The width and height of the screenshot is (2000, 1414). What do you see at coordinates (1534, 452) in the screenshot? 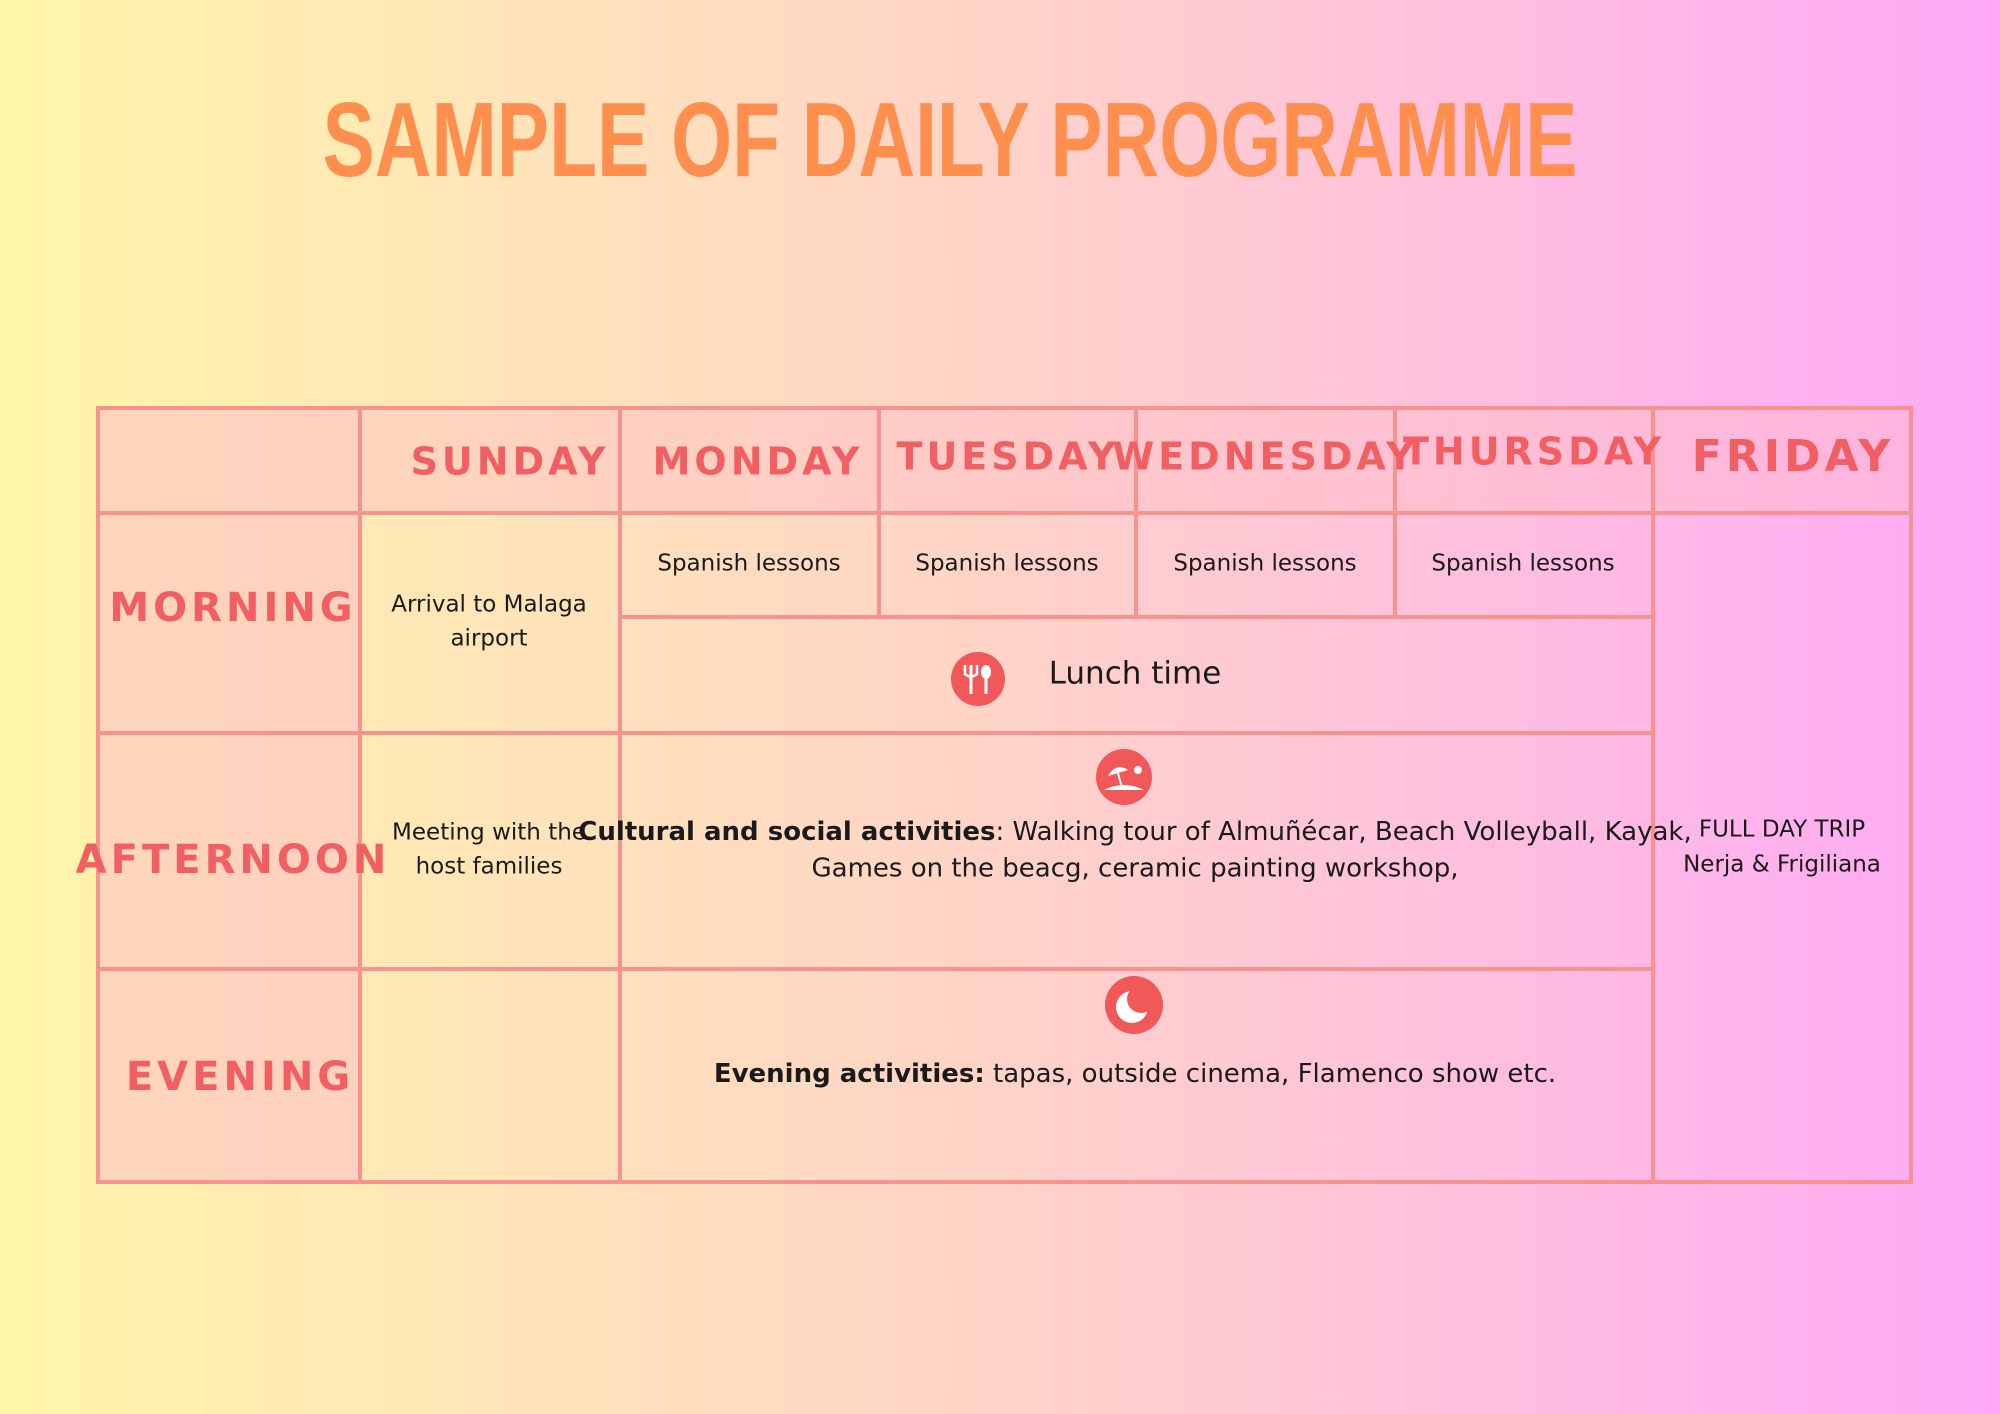
I see `day-header: THURSDAY` at bounding box center [1534, 452].